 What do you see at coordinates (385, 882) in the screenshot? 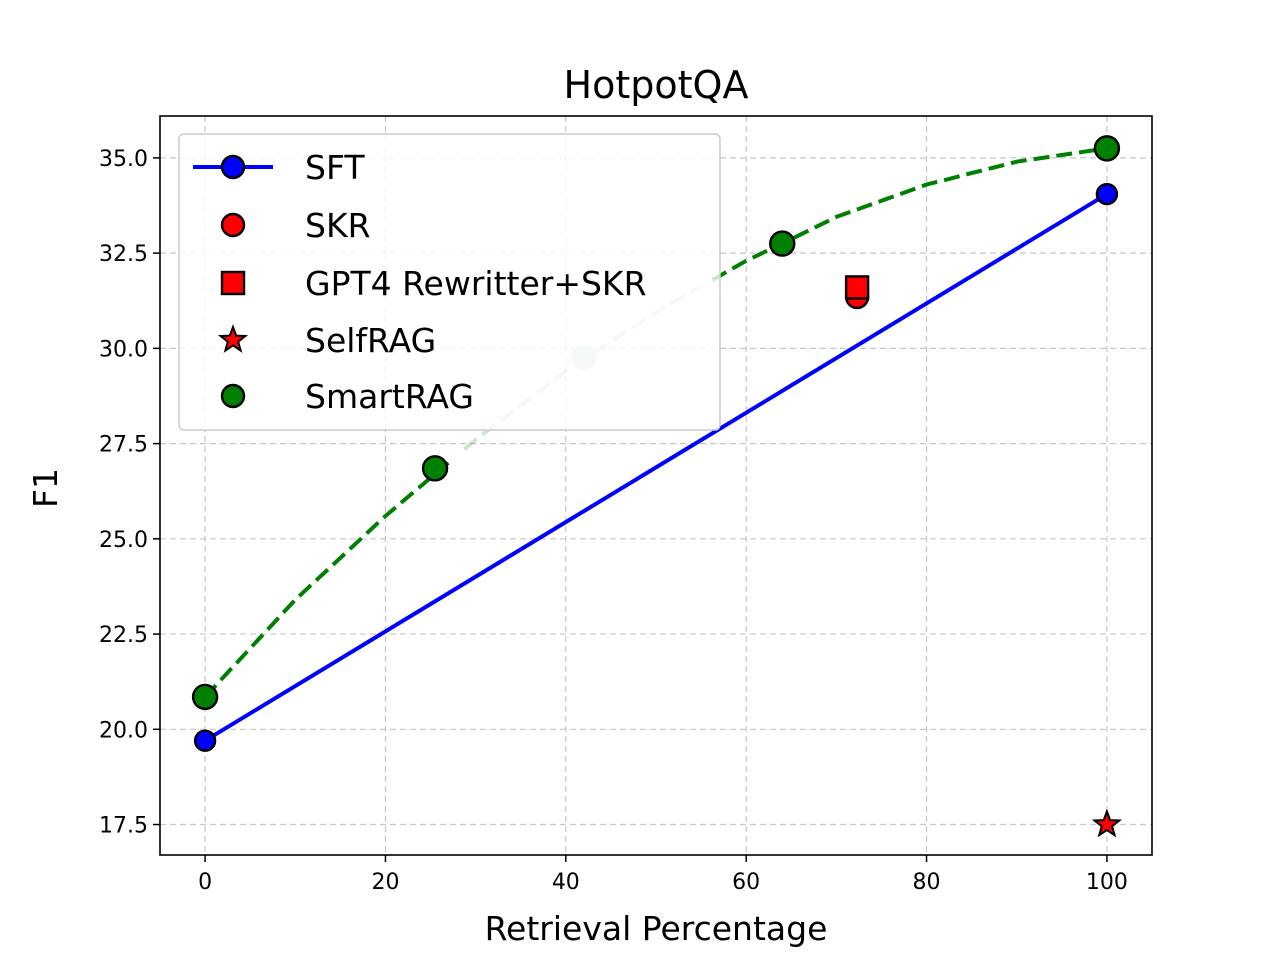
I see `x-tick-label: 20` at bounding box center [385, 882].